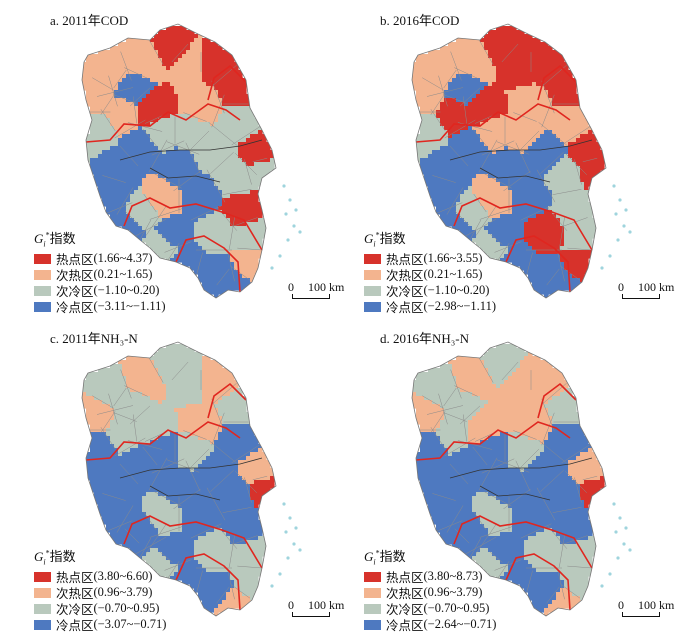 The height and width of the screenshot is (636, 700). Describe the element at coordinates (521, 150) in the screenshot. I see `river-line` at that location.